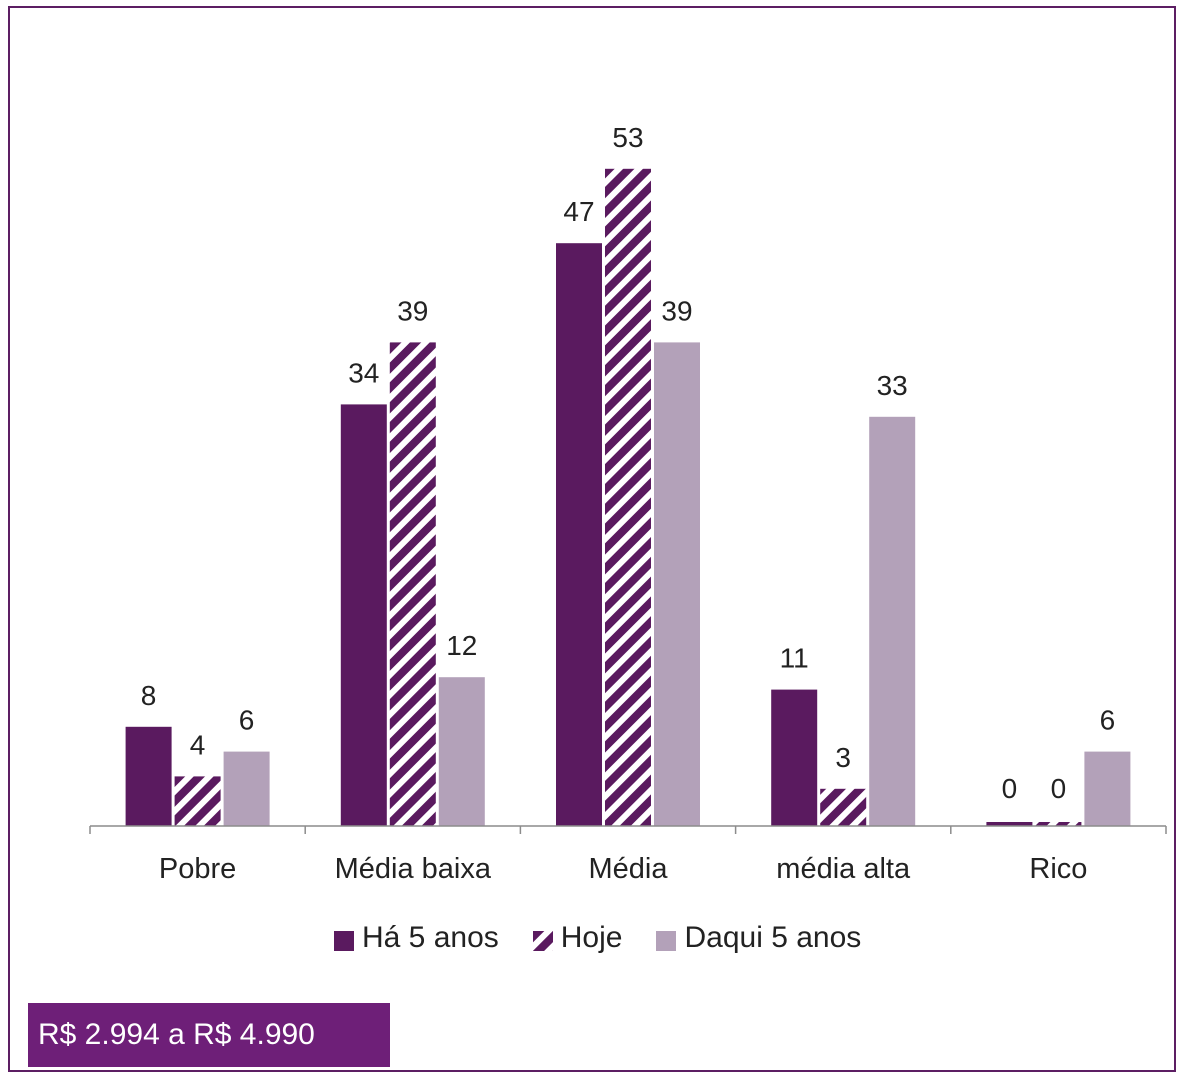  Describe the element at coordinates (430, 937) in the screenshot. I see `legend-label: Há 5 anos` at that location.